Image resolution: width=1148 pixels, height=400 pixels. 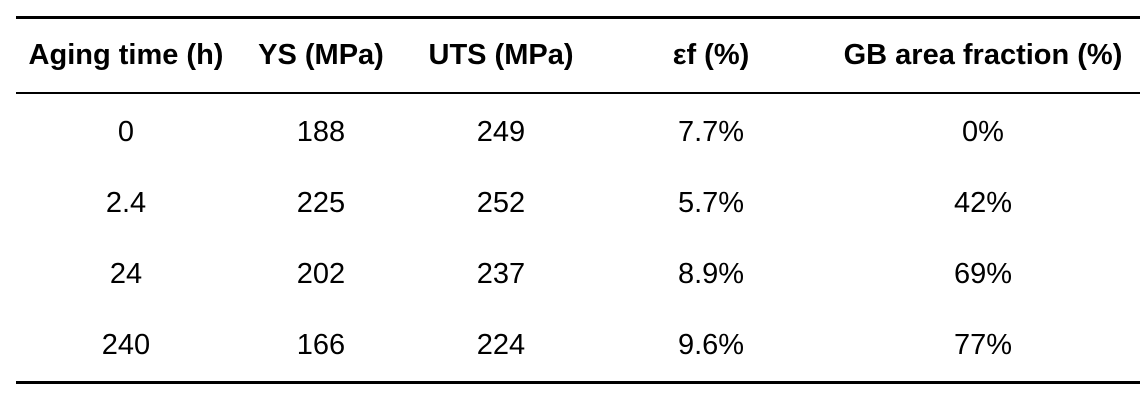 I want to click on cell-aging-time: 0, so click(x=126, y=132).